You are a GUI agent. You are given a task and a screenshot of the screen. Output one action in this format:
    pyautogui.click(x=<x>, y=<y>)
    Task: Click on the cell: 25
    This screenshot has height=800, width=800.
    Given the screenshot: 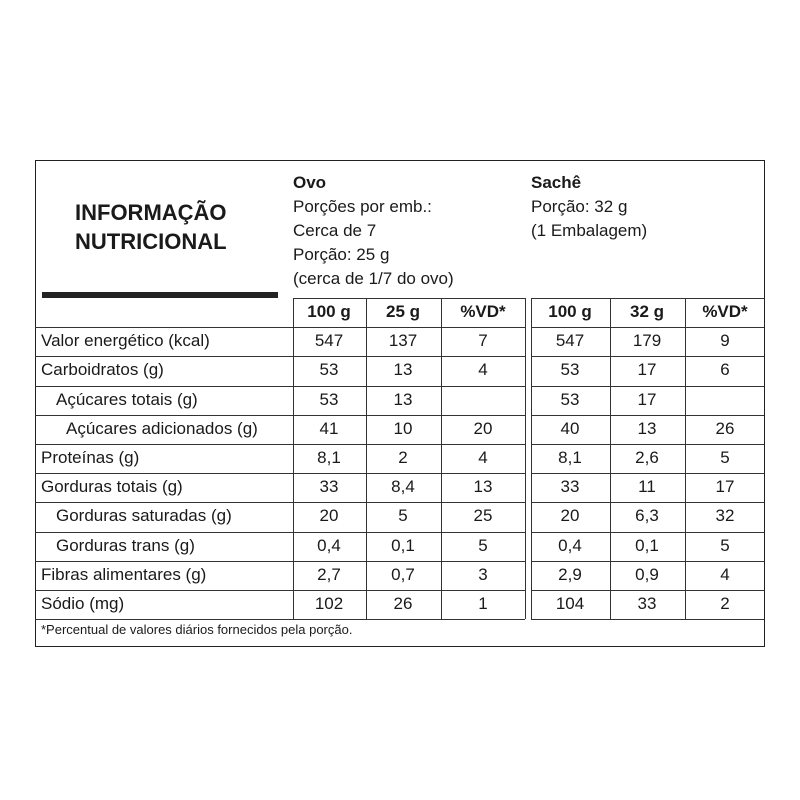 What is the action you would take?
    pyautogui.click(x=483, y=516)
    